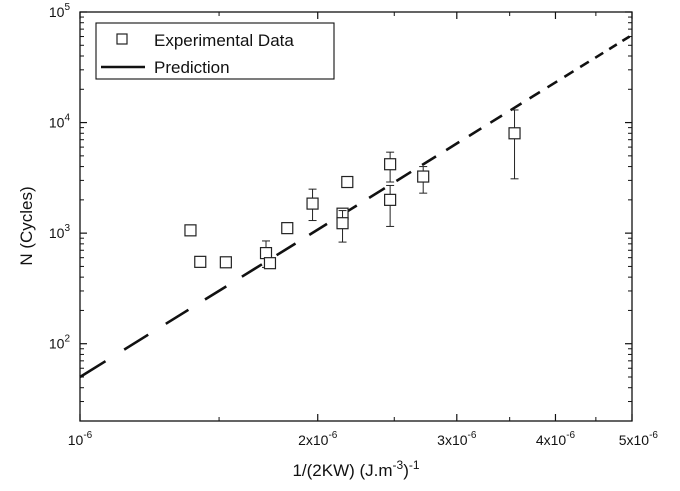  I want to click on x-axis-title: 1/(2KW) (J.m-3)-1, so click(355, 469).